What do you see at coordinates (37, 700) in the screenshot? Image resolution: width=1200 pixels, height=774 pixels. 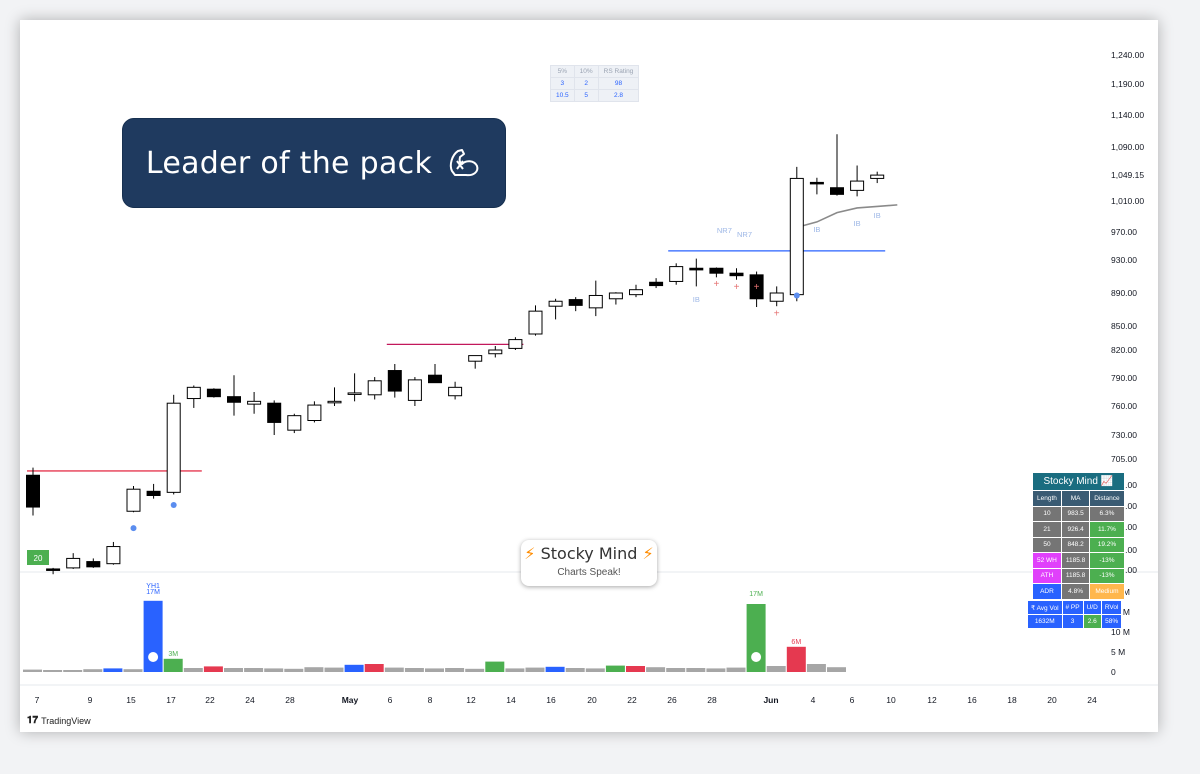 I see `x-tick-label: 7` at bounding box center [37, 700].